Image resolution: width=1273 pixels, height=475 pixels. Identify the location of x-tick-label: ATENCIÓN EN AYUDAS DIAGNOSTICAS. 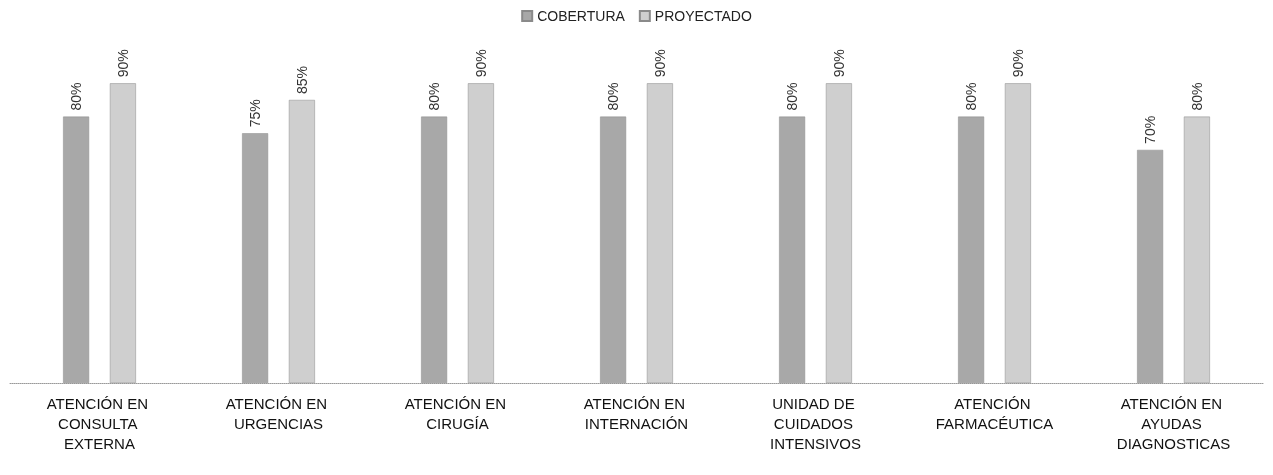
(1173, 423).